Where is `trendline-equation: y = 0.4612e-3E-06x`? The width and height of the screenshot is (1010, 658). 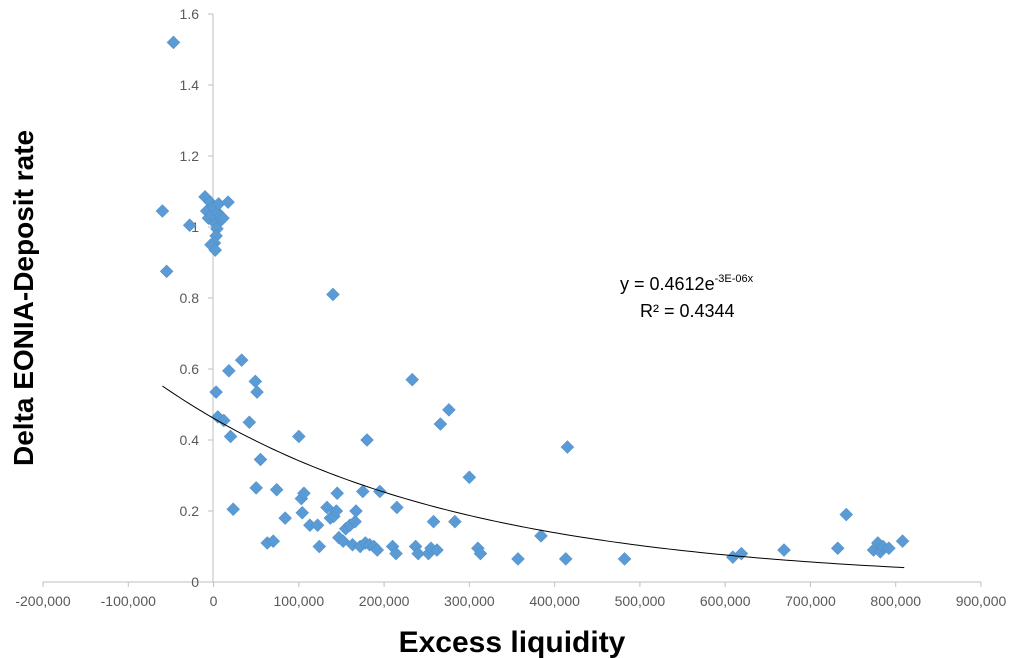
trendline-equation: y = 0.4612e-3E-06x is located at coordinates (687, 283).